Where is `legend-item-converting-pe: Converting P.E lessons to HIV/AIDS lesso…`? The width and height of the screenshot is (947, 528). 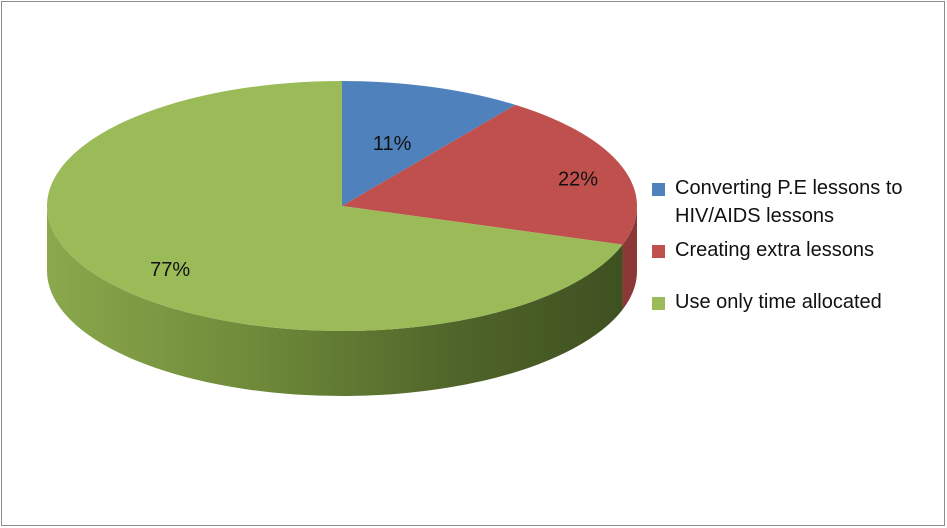 legend-item-converting-pe: Converting P.E lessons to HIV/AIDS lesso… is located at coordinates (797, 202).